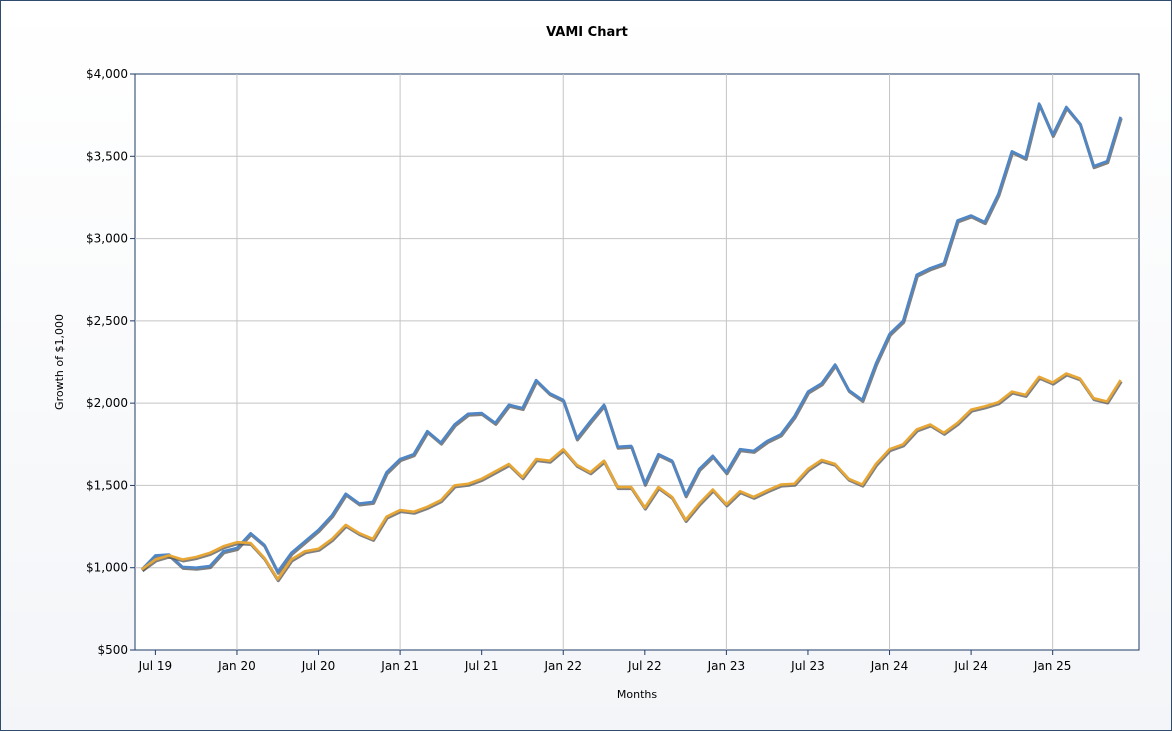 Image resolution: width=1172 pixels, height=732 pixels. What do you see at coordinates (236, 666) in the screenshot?
I see `x-tick-label: Jan 20` at bounding box center [236, 666].